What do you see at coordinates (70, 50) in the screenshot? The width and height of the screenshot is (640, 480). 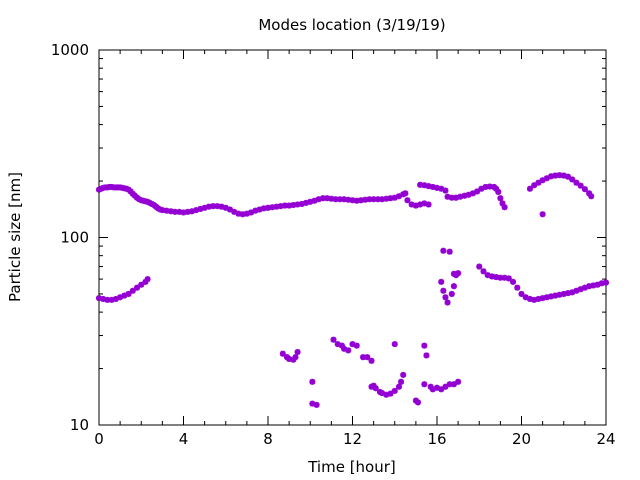 I see `y-tick-label: 1000` at bounding box center [70, 50].